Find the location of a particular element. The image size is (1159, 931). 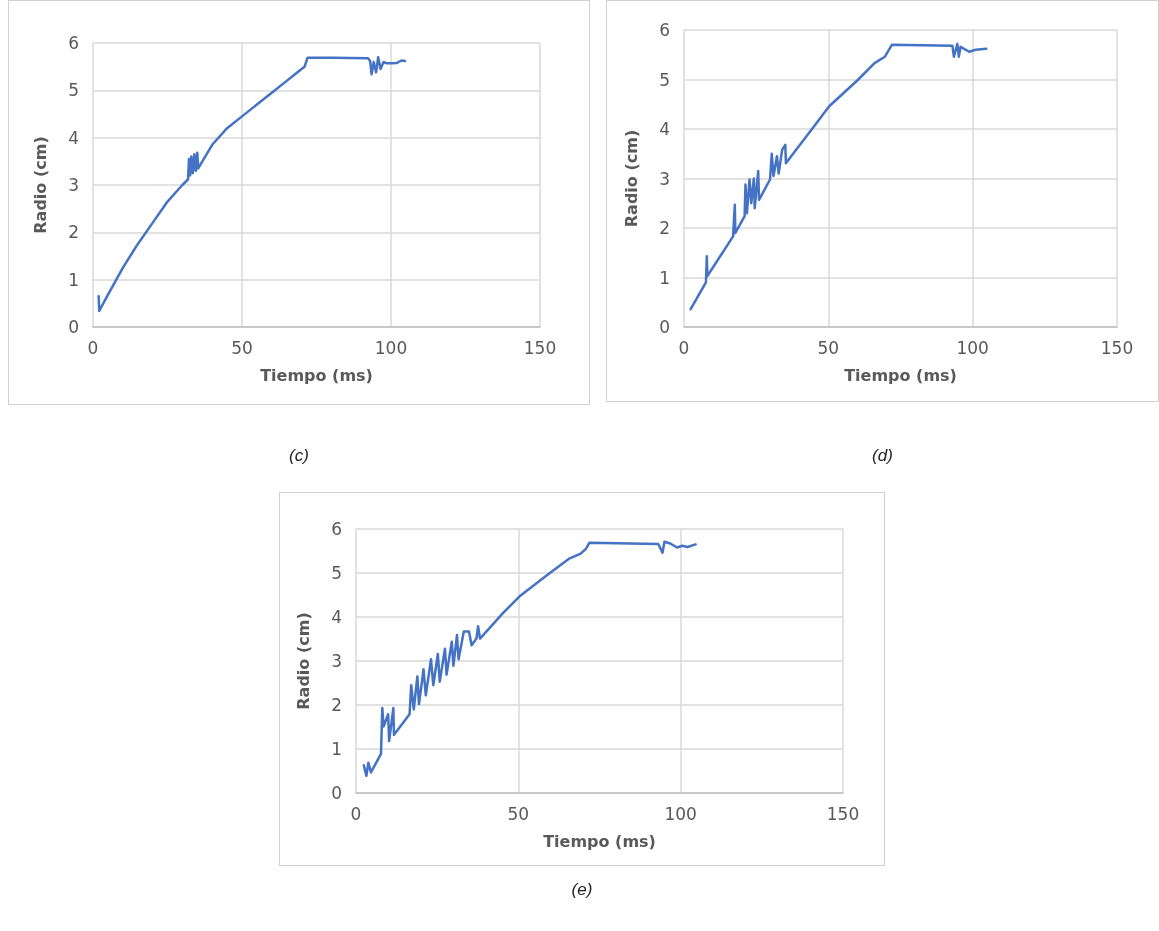

text: (e) is located at coordinates (582, 889).